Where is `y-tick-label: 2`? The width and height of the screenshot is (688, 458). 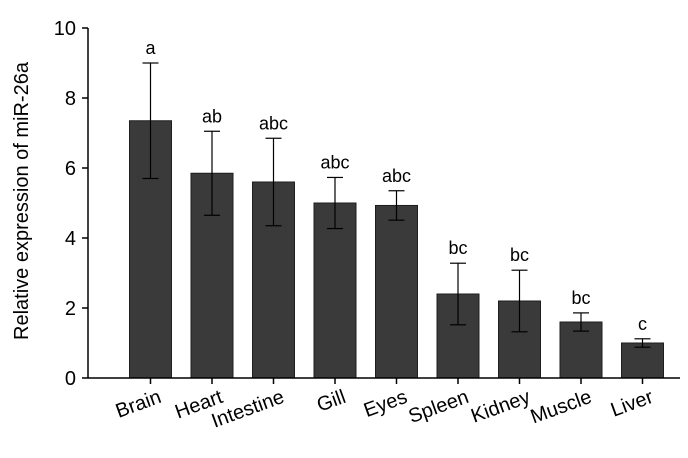 y-tick-label: 2 is located at coordinates (70, 309).